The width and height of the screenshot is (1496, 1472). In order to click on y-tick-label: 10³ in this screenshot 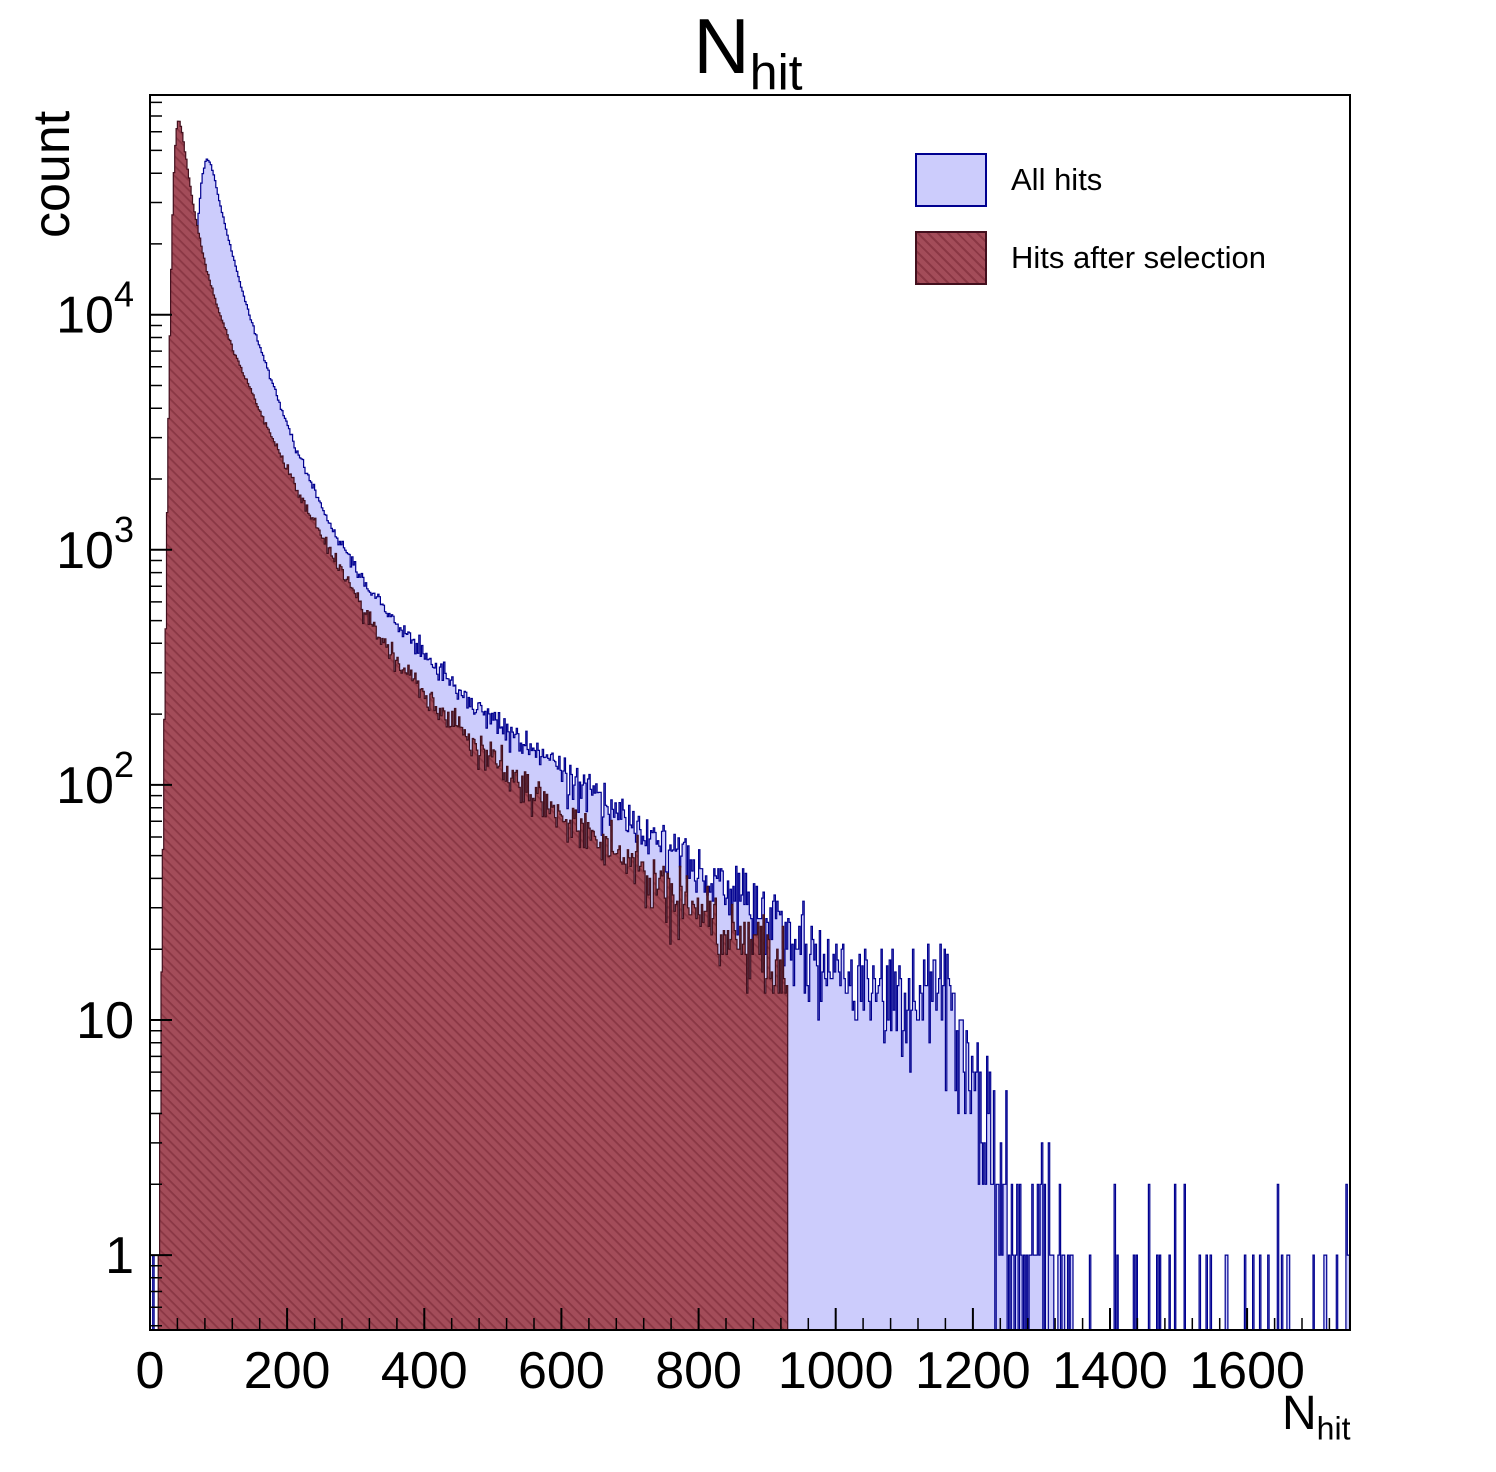, I will do `click(95, 544)`.